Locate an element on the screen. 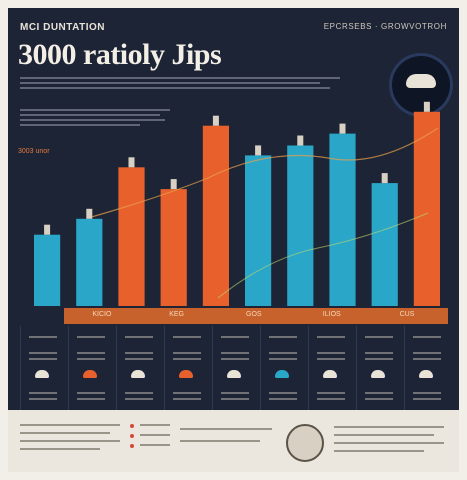 This screenshot has height=480, width=467. category-stripe: KICIO KEG GOS ILIOS CUS is located at coordinates (256, 316).